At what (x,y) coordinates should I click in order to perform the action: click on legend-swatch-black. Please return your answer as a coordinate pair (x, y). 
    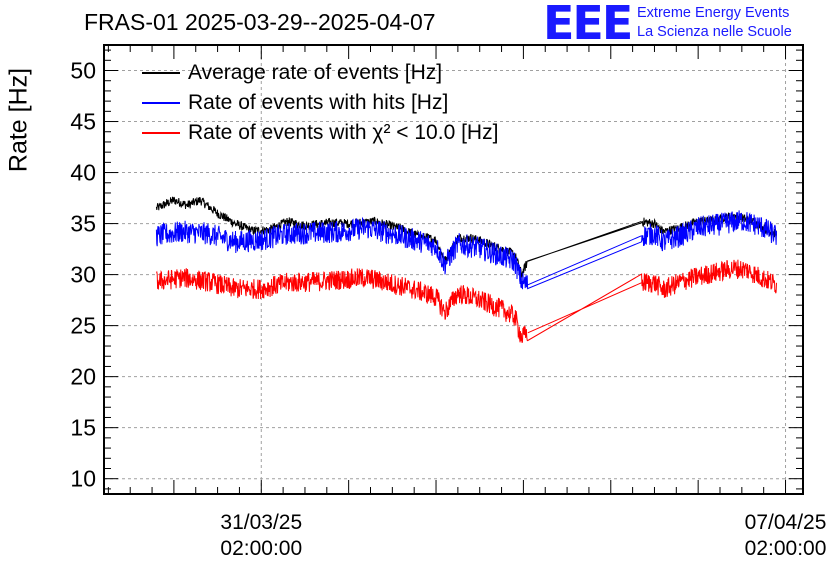
    Looking at the image, I should click on (161, 73).